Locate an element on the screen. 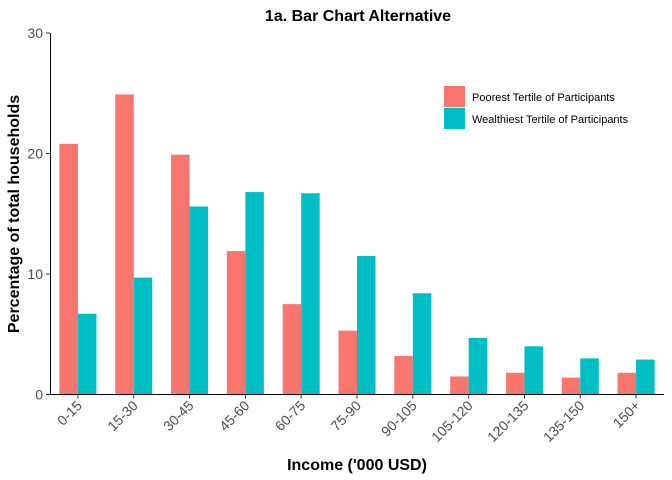 The height and width of the screenshot is (480, 672). y-tick-label: 20 is located at coordinates (35, 154).